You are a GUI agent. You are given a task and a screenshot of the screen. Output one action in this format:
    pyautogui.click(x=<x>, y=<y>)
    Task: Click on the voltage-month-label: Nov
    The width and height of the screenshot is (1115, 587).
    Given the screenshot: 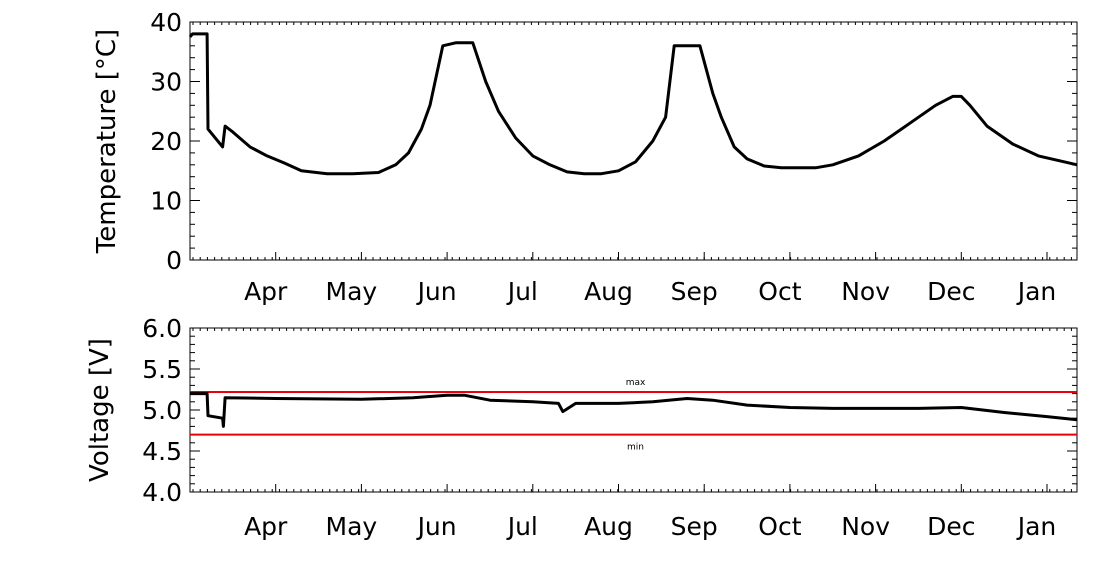 What is the action you would take?
    pyautogui.click(x=865, y=526)
    